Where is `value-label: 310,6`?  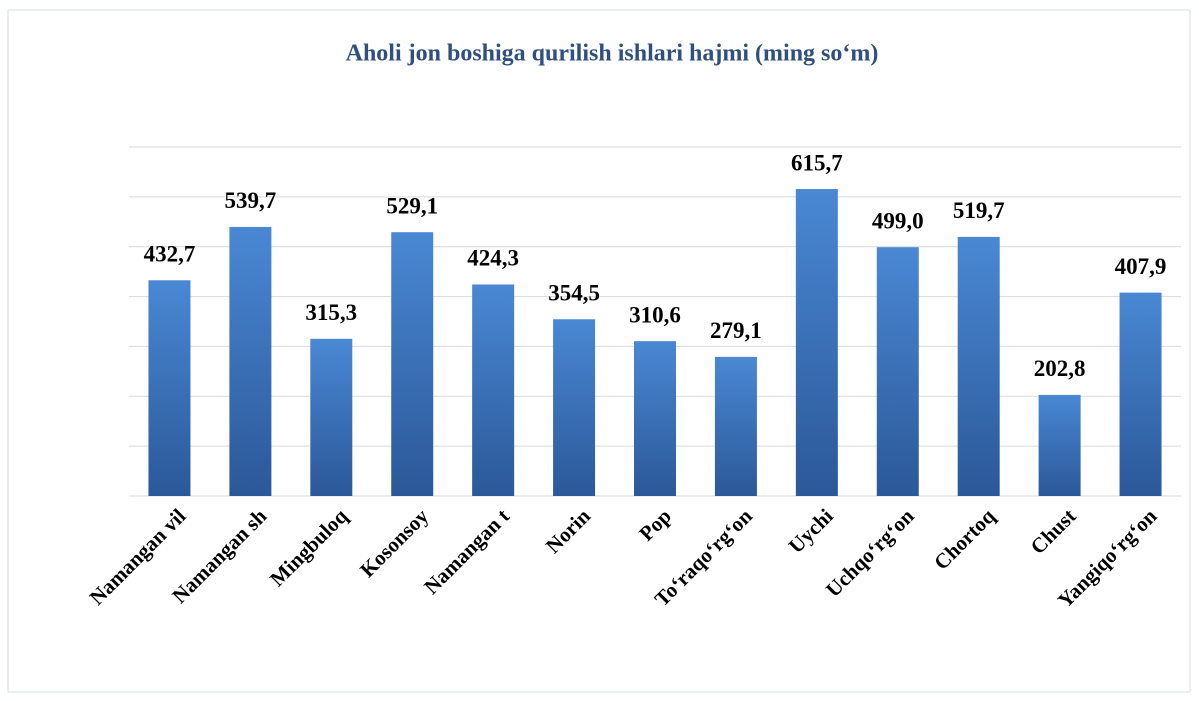 value-label: 310,6 is located at coordinates (655, 314).